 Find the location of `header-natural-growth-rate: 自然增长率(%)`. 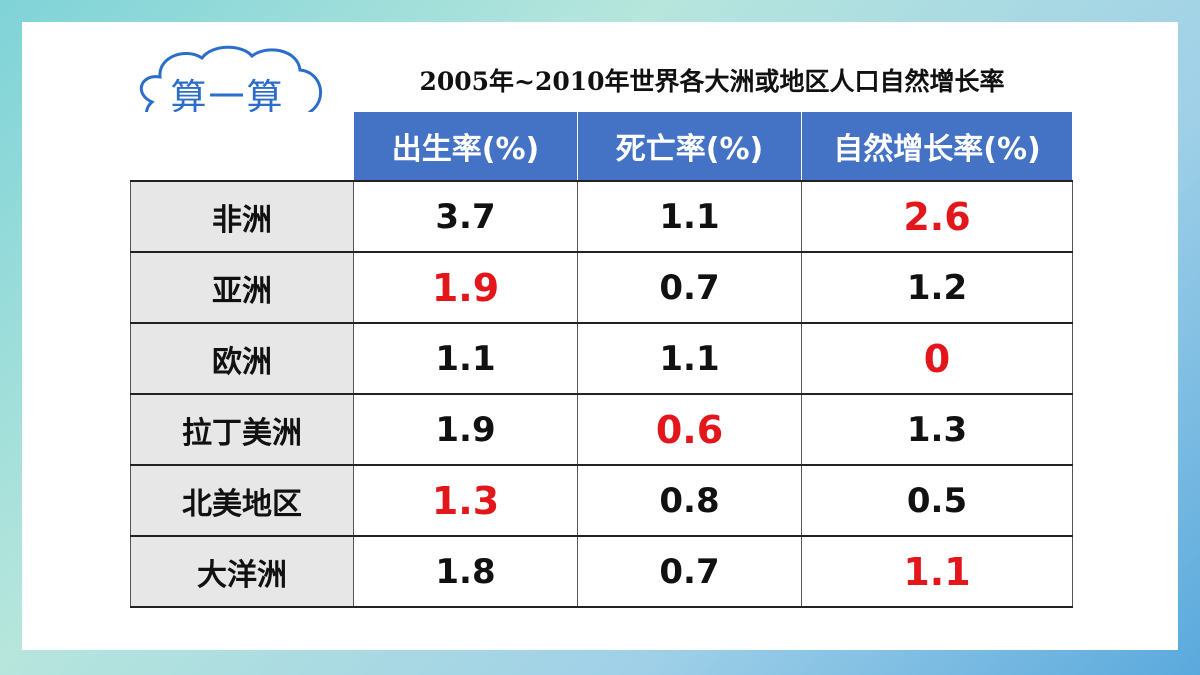

header-natural-growth-rate: 自然增长率(%) is located at coordinates (937, 146).